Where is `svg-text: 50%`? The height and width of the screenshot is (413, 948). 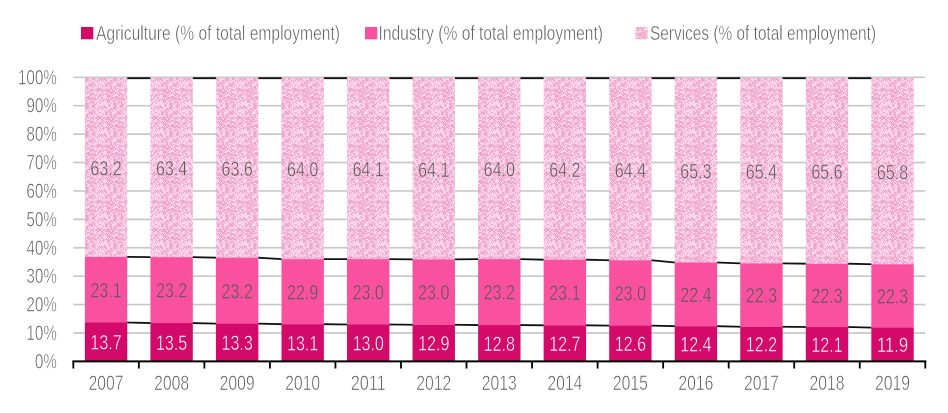
svg-text: 50% is located at coordinates (41, 219).